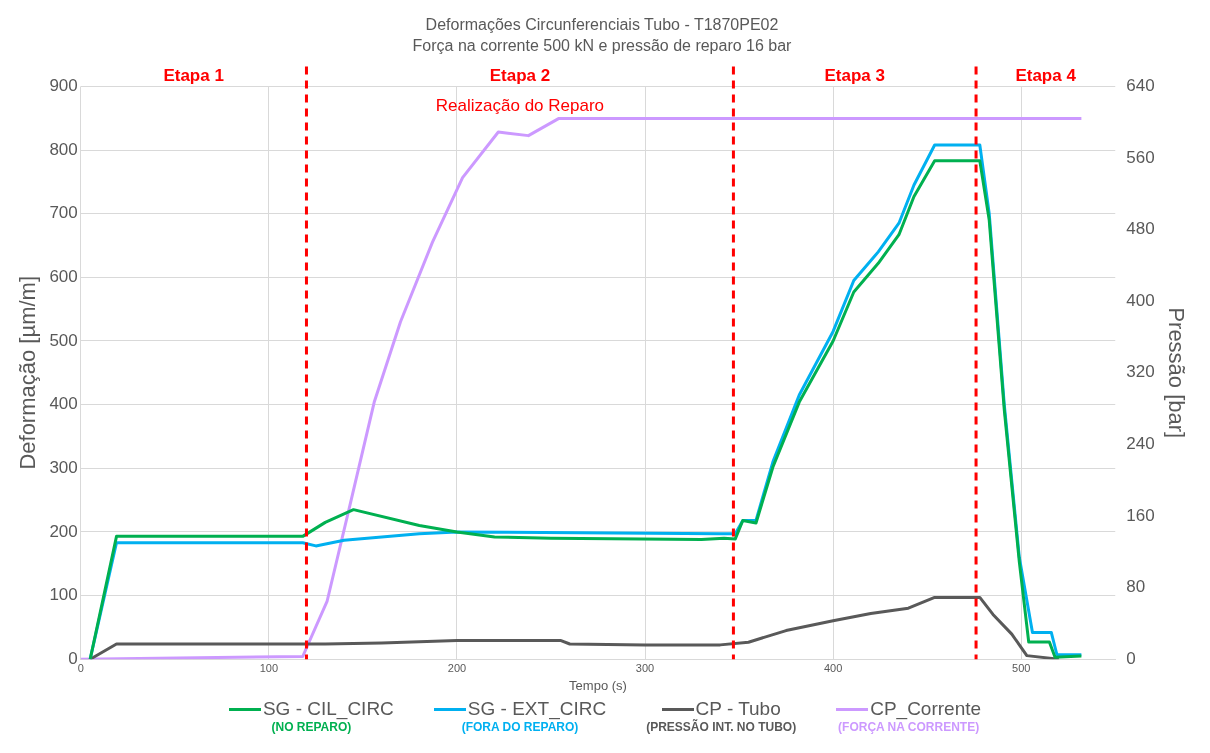 The width and height of the screenshot is (1210, 753). I want to click on legend-label: SG - EXT_CIRC, so click(537, 709).